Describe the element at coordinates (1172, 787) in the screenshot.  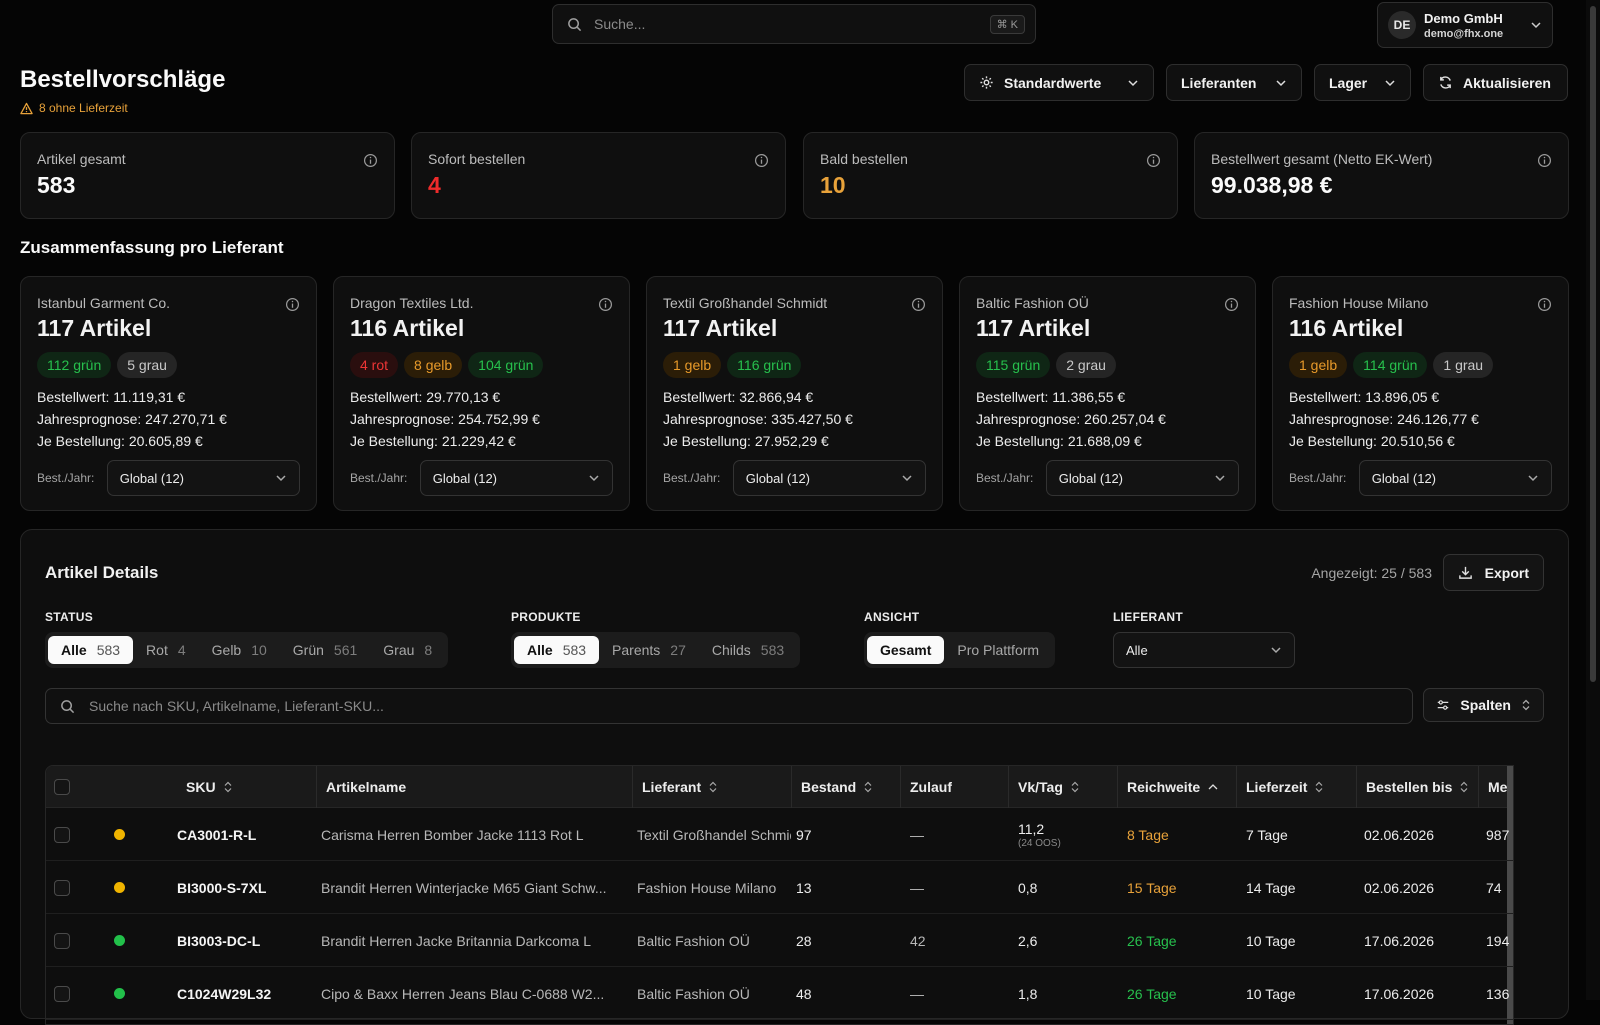
I see `column-header-7: Reichweite` at that location.